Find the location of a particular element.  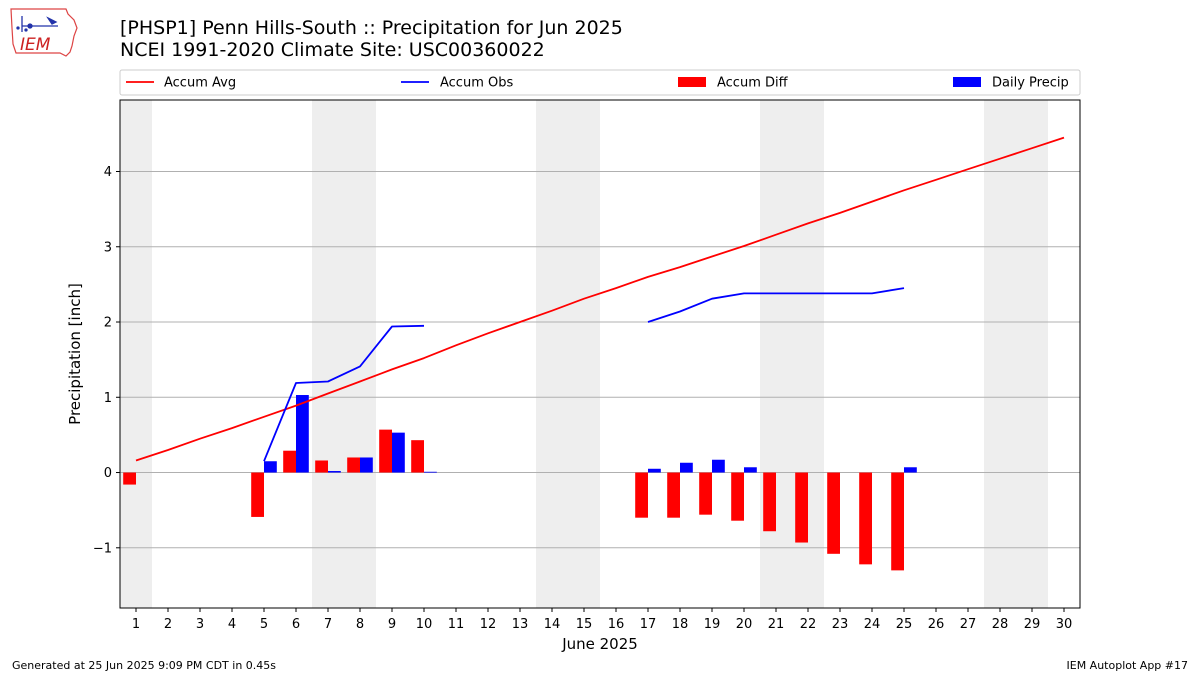

x-tick-label: 22 is located at coordinates (808, 624).